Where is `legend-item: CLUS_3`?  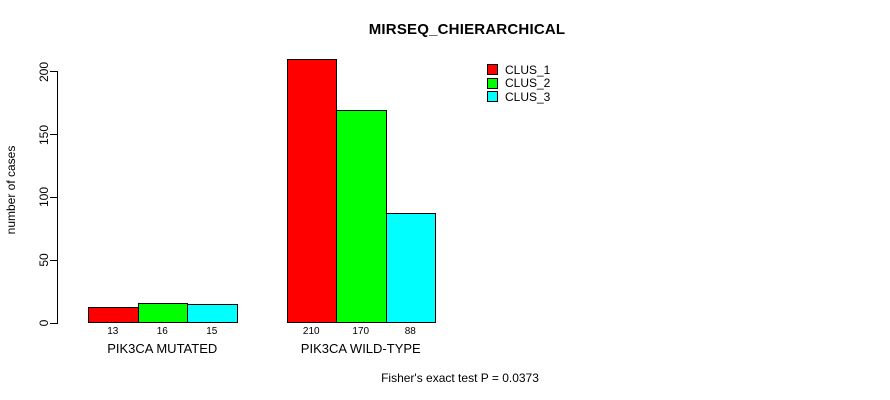
legend-item: CLUS_3 is located at coordinates (518, 97).